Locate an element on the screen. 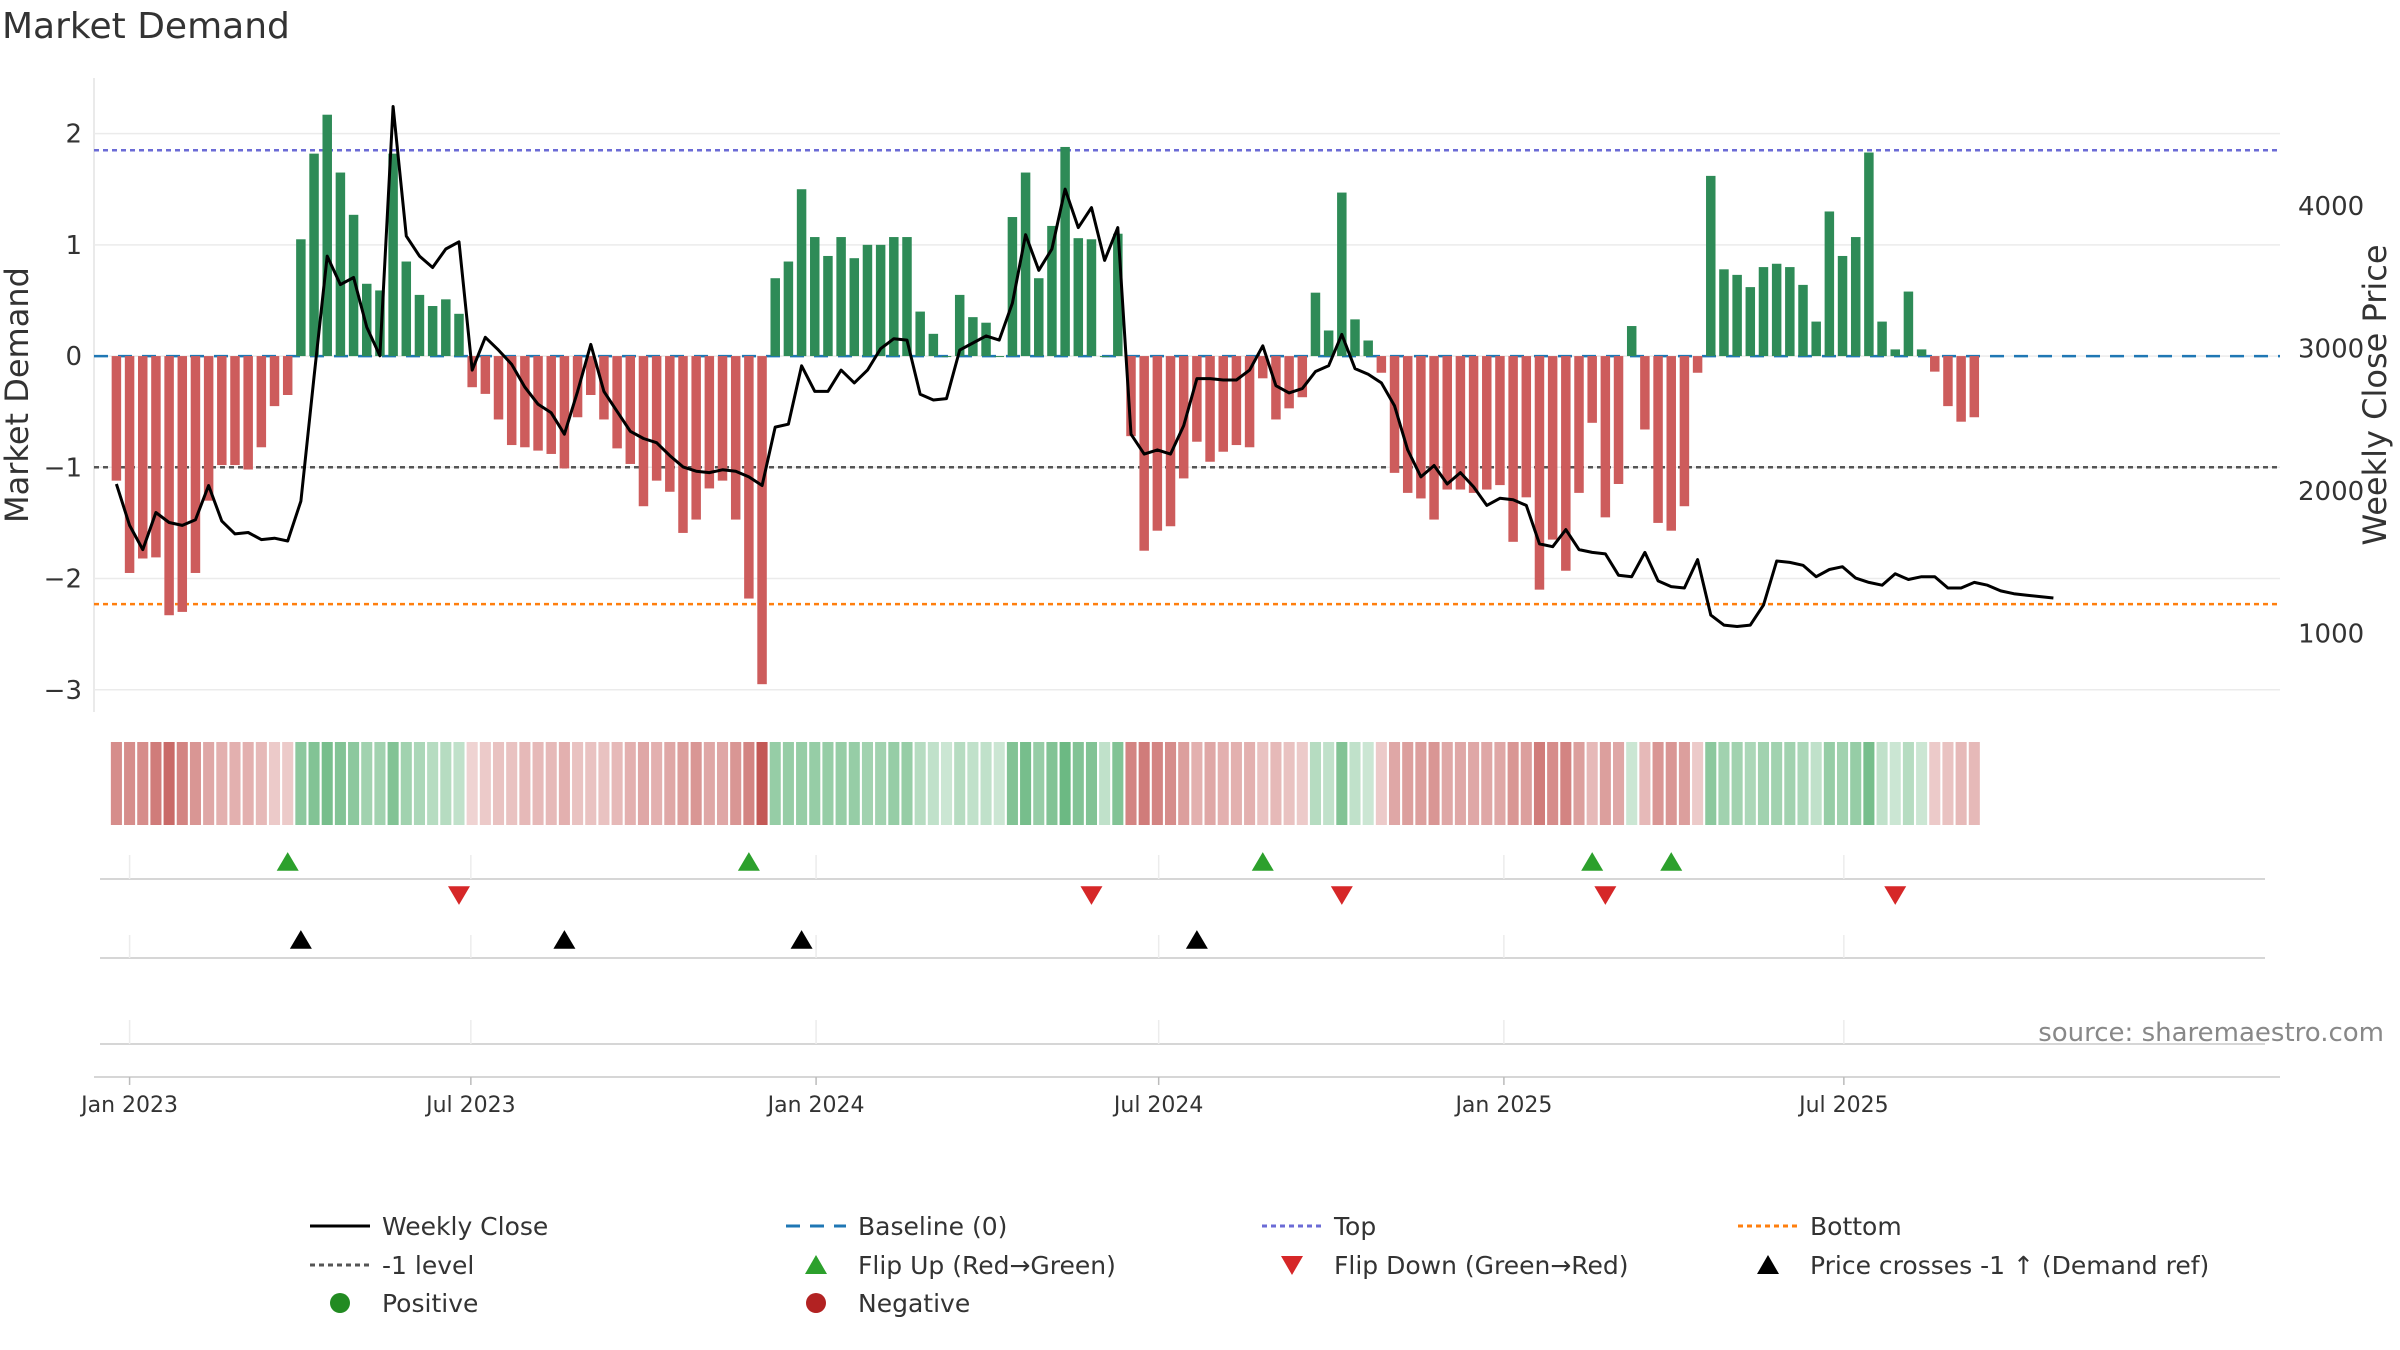  legend-label: Flip Up (Red→Green) is located at coordinates (987, 1265).